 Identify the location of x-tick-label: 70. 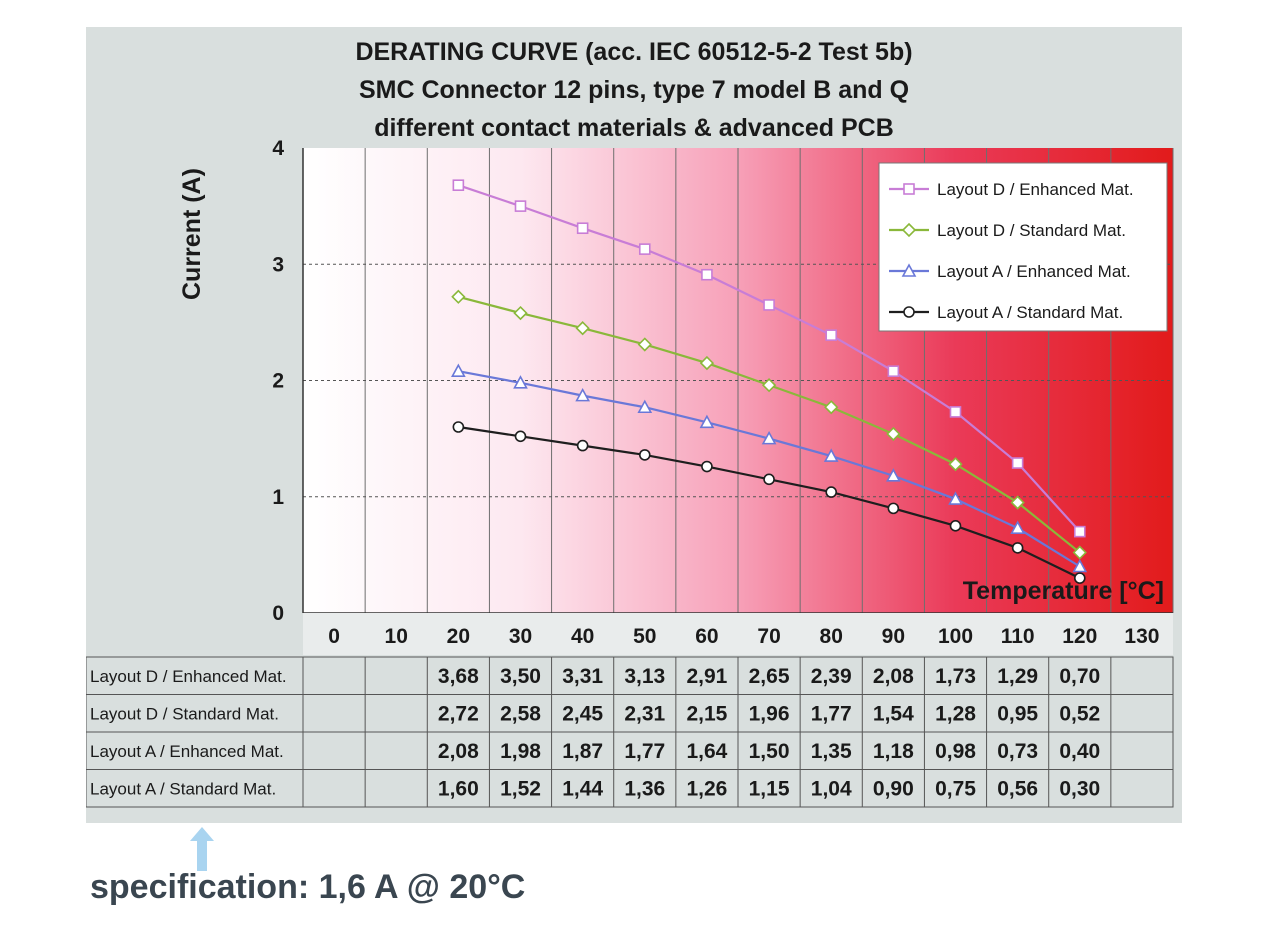
(768, 636).